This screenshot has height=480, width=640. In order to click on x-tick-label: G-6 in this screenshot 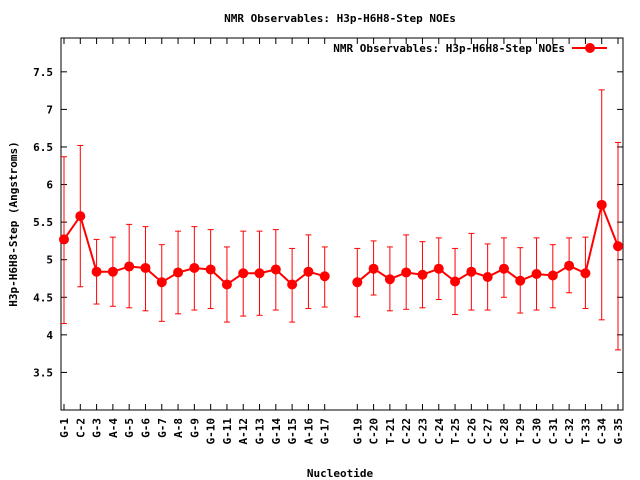, I will do `click(145, 428)`.